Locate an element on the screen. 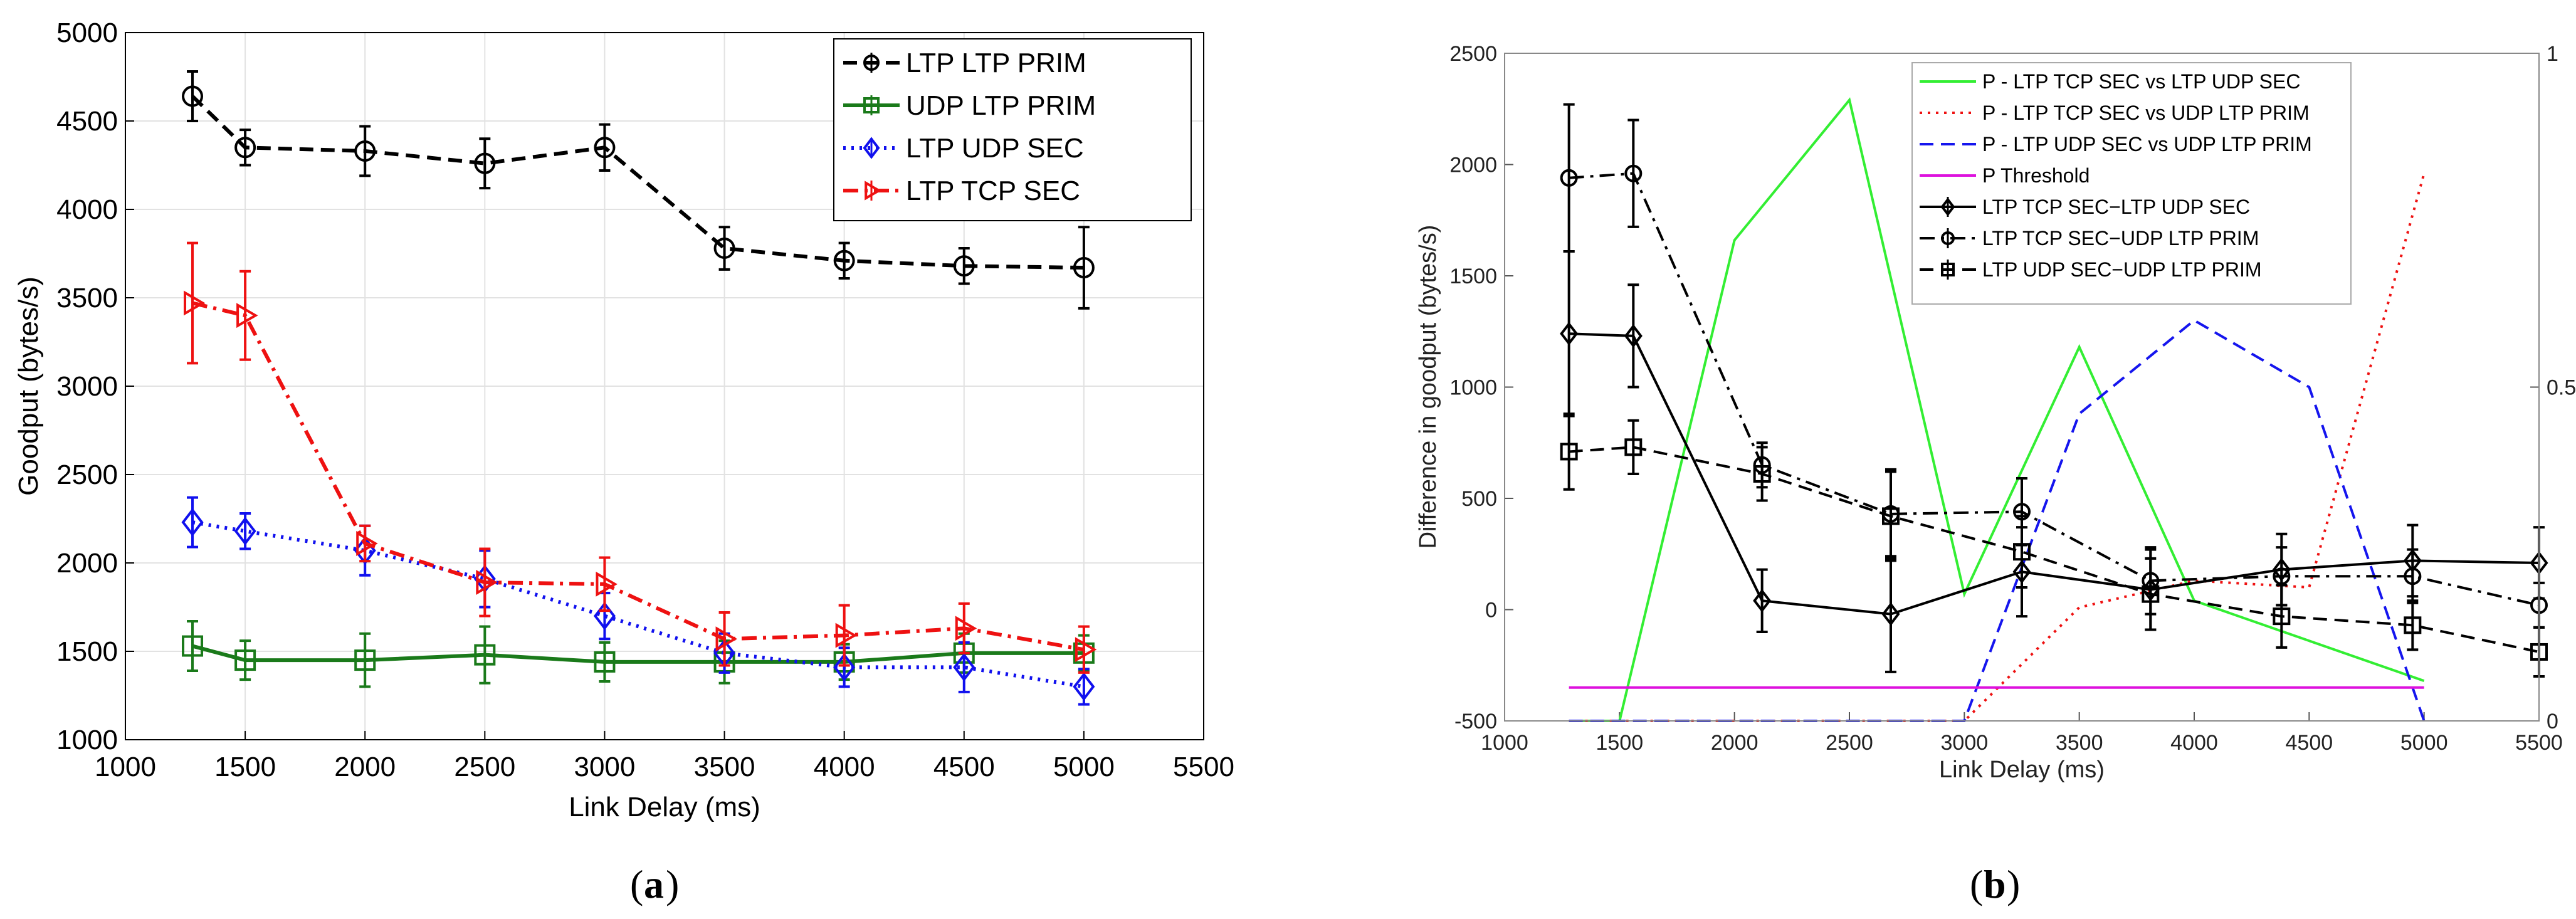  y-axis-label-b: Difference in goodput (bytes/s) is located at coordinates (1428, 387).